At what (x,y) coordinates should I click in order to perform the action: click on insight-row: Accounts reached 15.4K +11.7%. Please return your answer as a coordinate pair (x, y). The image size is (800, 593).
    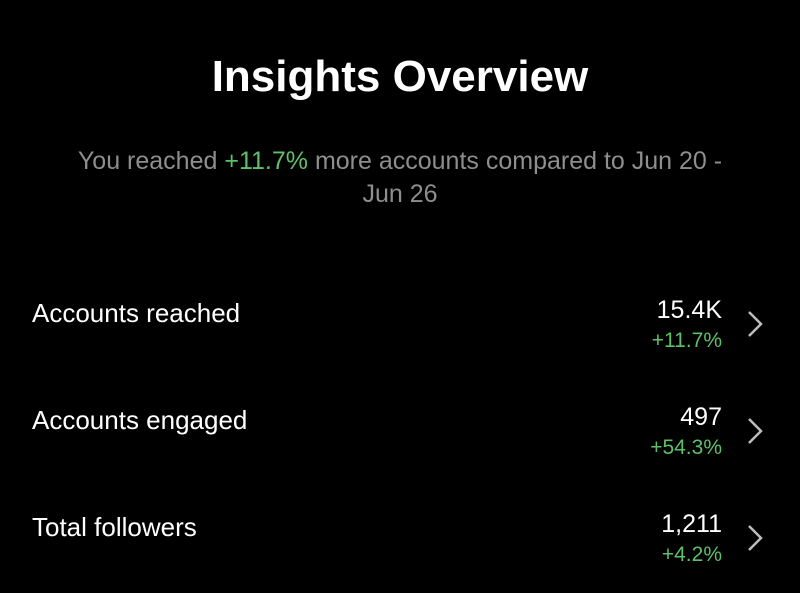
    Looking at the image, I should click on (400, 337).